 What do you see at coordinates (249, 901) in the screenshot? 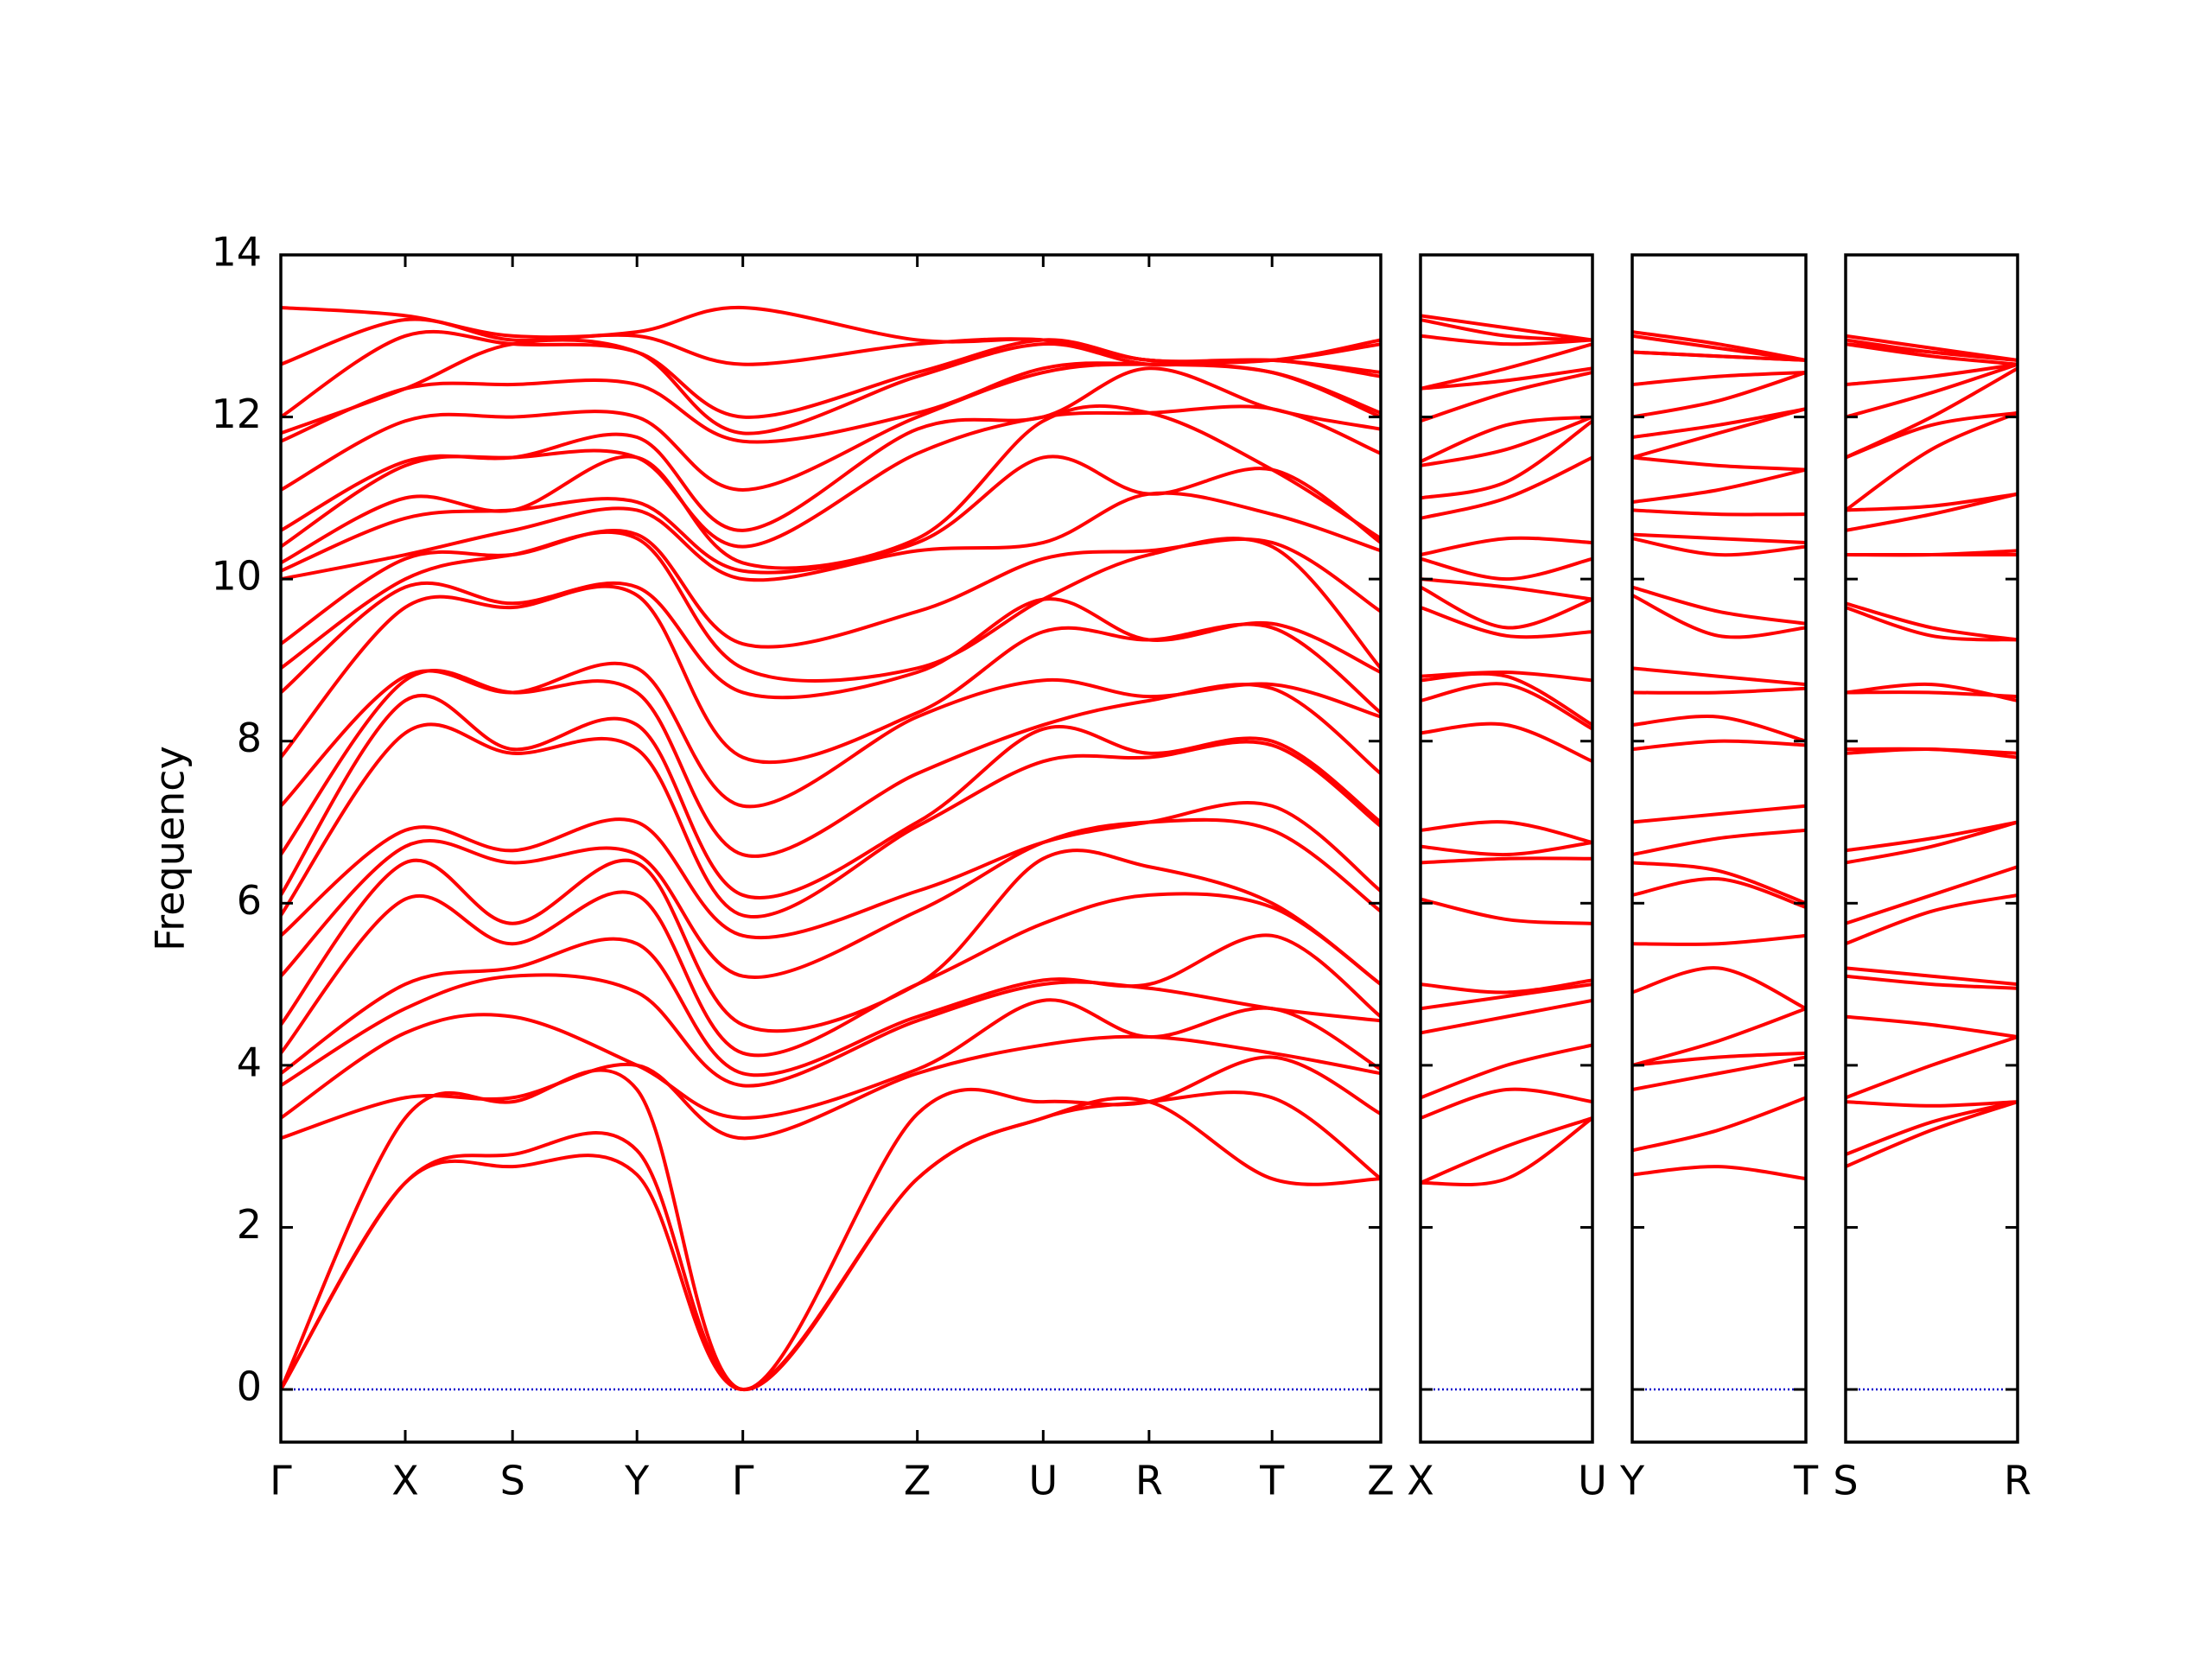
I see `y-tick-label: 6` at bounding box center [249, 901].